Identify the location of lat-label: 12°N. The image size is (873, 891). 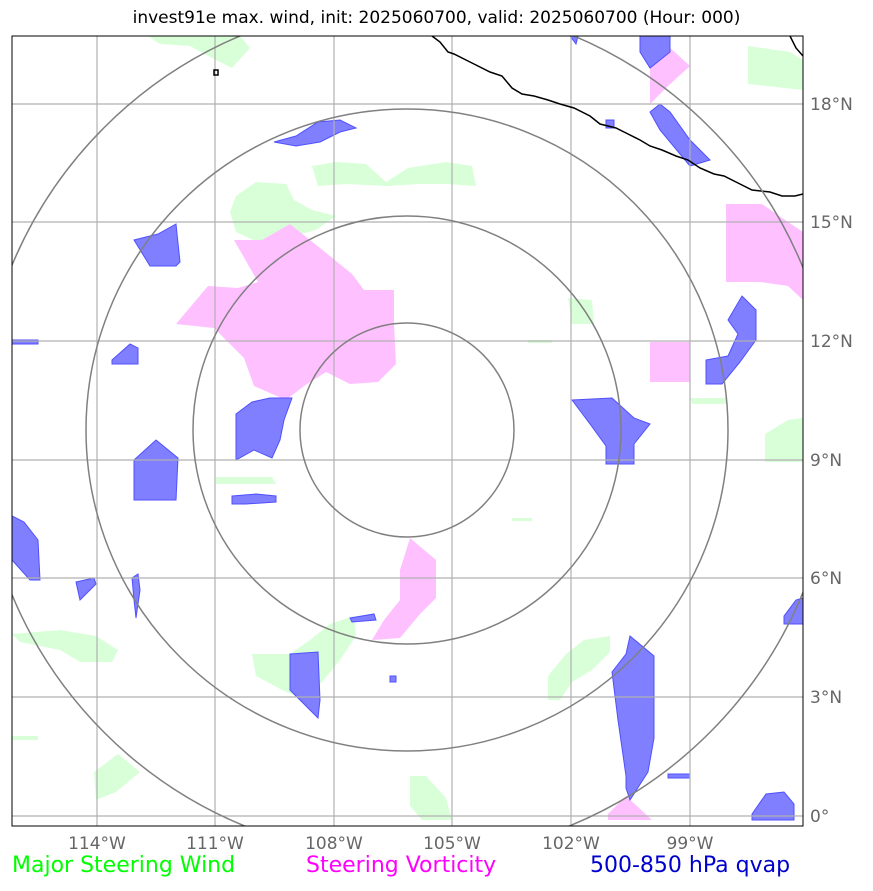
(831, 342).